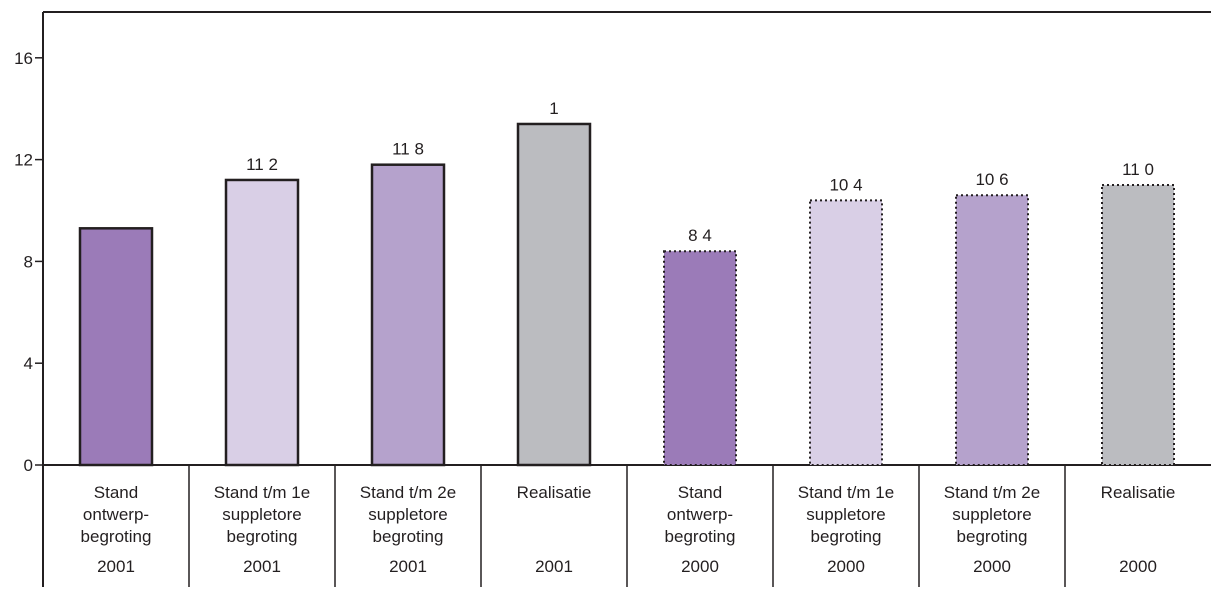 This screenshot has width=1211, height=592. Describe the element at coordinates (700, 235) in the screenshot. I see `data-label-5: 8 4` at that location.